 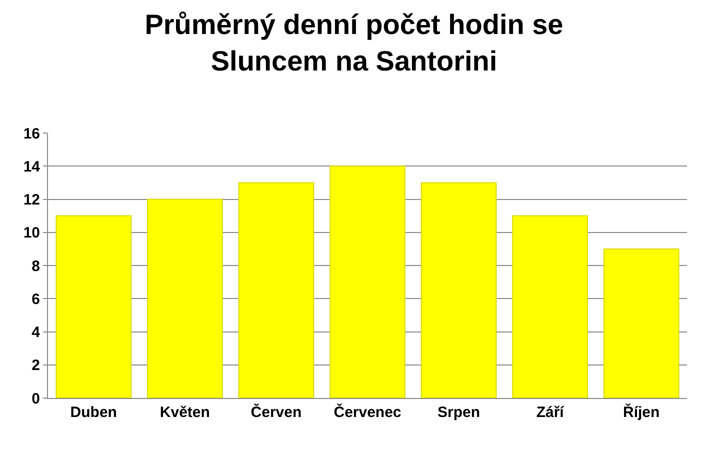 I want to click on x-tick-label: Červen, so click(x=276, y=412).